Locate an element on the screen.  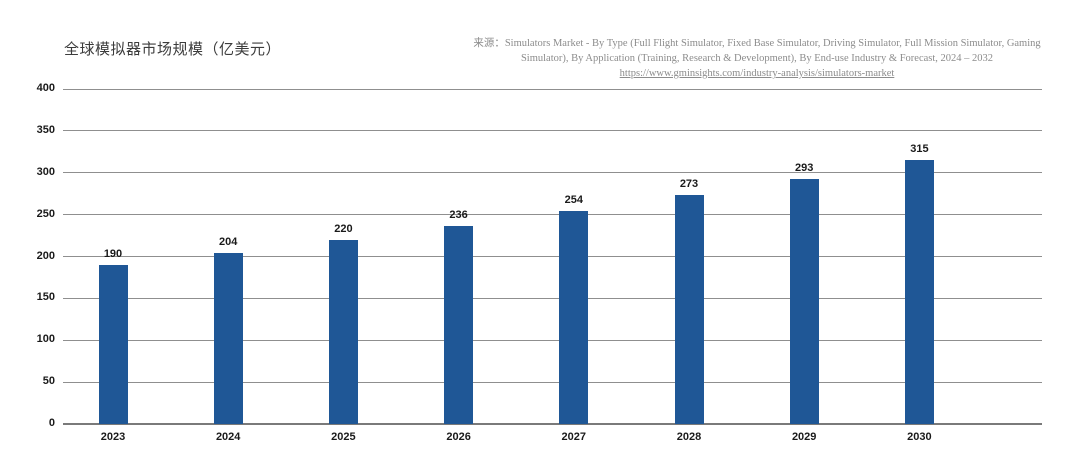
bar-2023 is located at coordinates (113, 344).